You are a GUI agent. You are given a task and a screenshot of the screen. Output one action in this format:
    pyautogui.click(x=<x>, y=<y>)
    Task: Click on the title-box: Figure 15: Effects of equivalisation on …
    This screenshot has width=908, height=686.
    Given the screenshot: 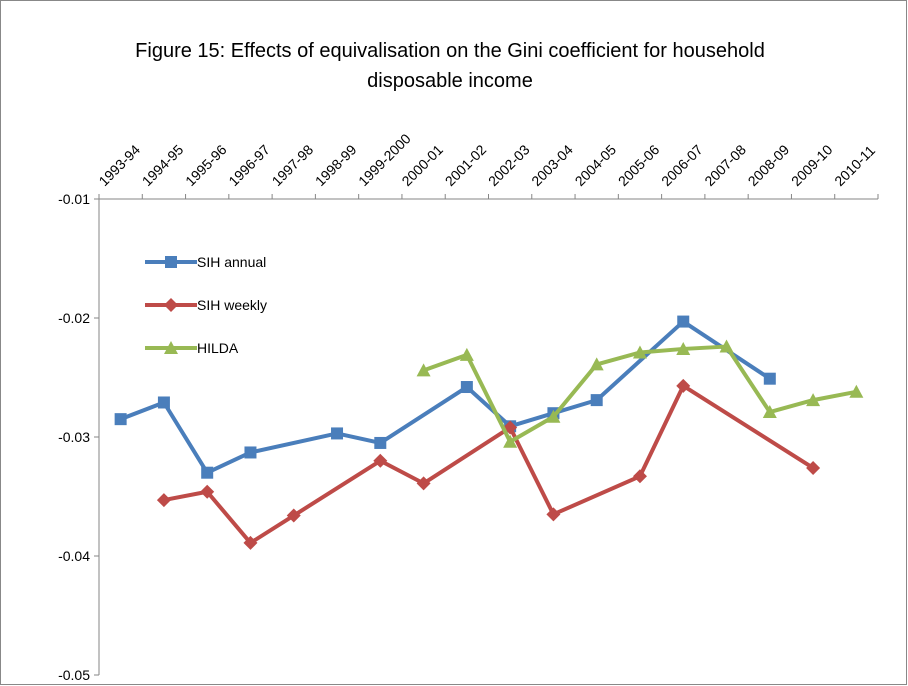 What is the action you would take?
    pyautogui.click(x=450, y=66)
    